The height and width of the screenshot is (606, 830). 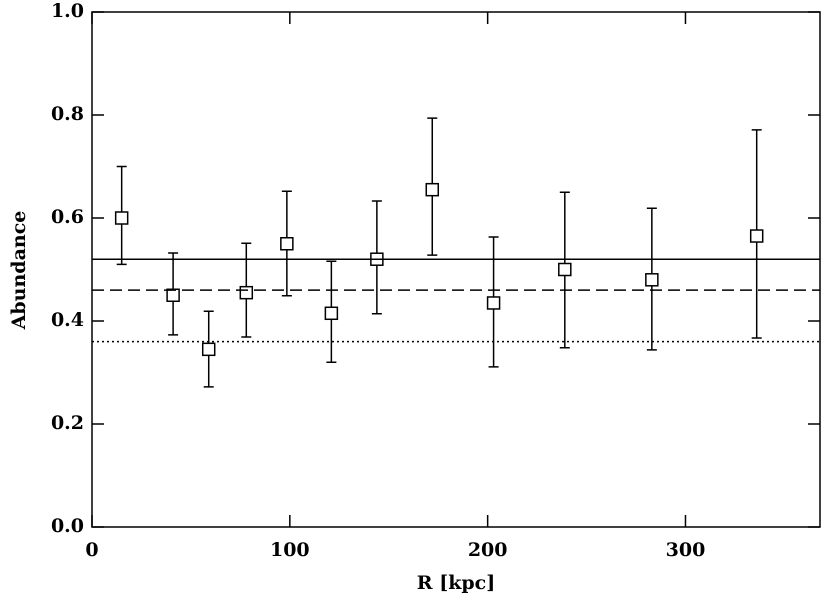 What do you see at coordinates (488, 550) in the screenshot?
I see `x-tick-label: 200` at bounding box center [488, 550].